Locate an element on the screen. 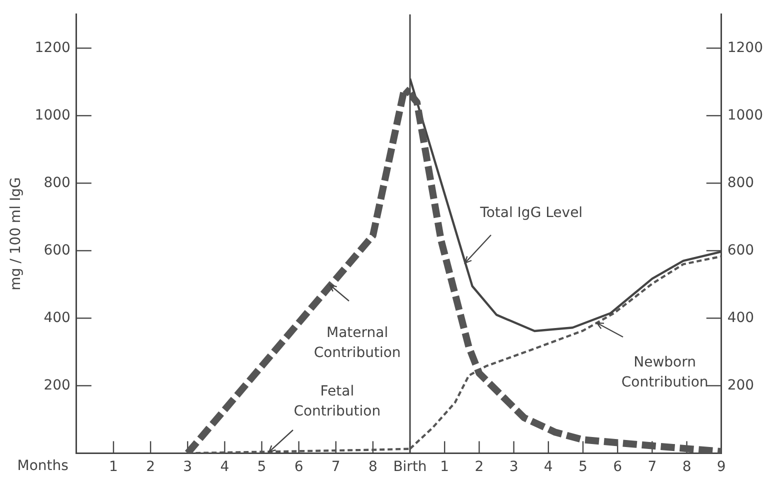 The width and height of the screenshot is (777, 486). x-tick-label: Birth is located at coordinates (410, 467).